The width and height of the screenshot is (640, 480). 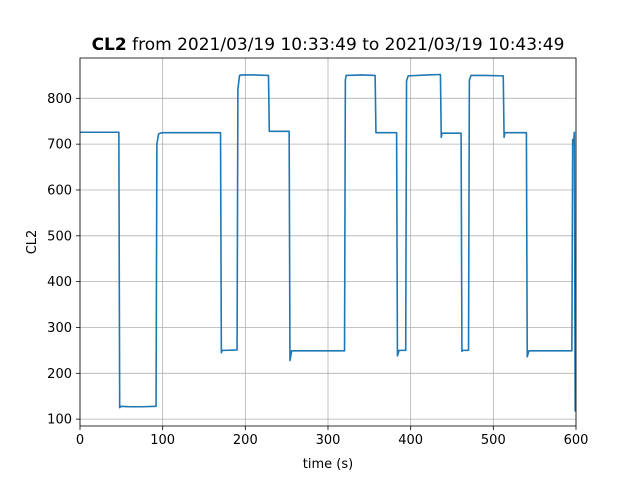 What do you see at coordinates (410, 440) in the screenshot?
I see `x-tick-label: 400` at bounding box center [410, 440].